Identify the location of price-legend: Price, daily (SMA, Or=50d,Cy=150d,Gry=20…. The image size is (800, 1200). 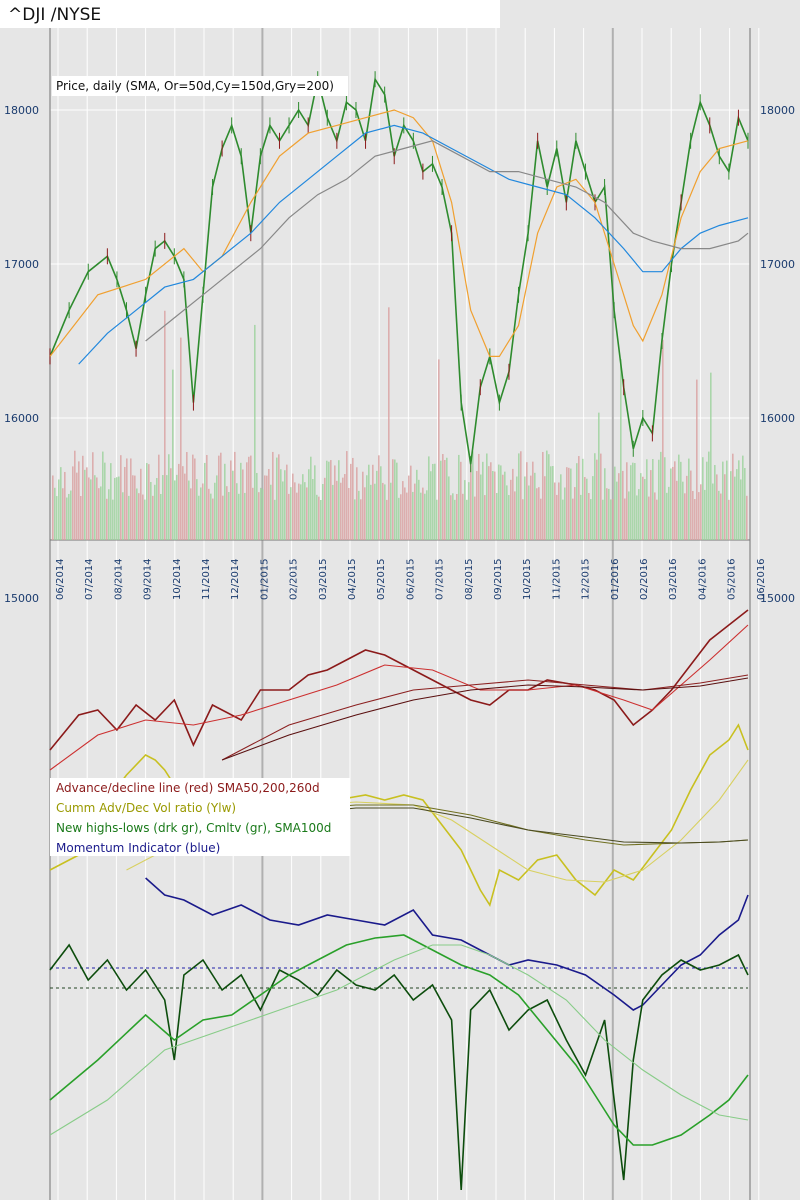
(195, 86).